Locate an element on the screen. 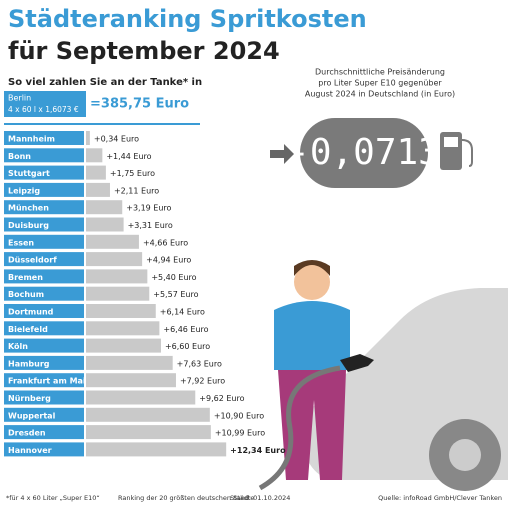 This screenshot has width=508, height=512. change-value: -0,0713 is located at coordinates (364, 152).